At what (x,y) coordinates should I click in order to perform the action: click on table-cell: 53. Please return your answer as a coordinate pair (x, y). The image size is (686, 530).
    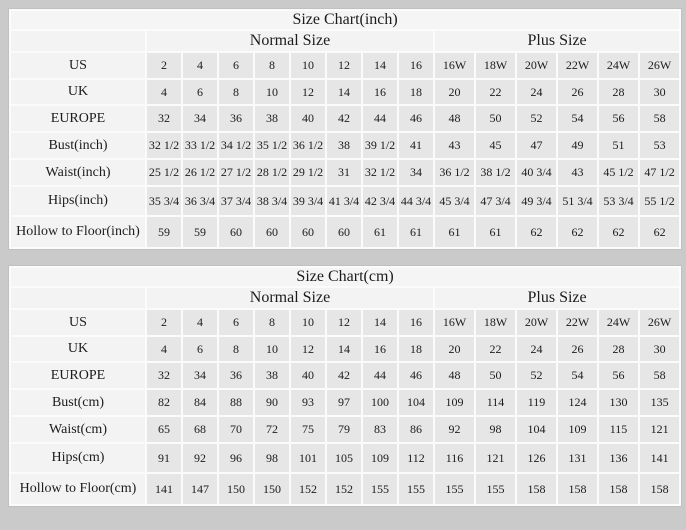
    Looking at the image, I should click on (660, 145).